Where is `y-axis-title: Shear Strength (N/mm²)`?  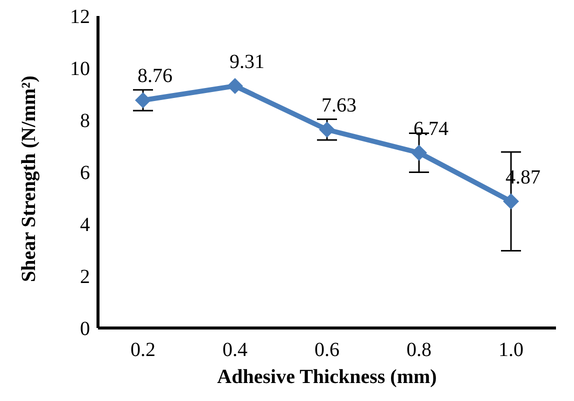
y-axis-title: Shear Strength (N/mm²) is located at coordinates (29, 179).